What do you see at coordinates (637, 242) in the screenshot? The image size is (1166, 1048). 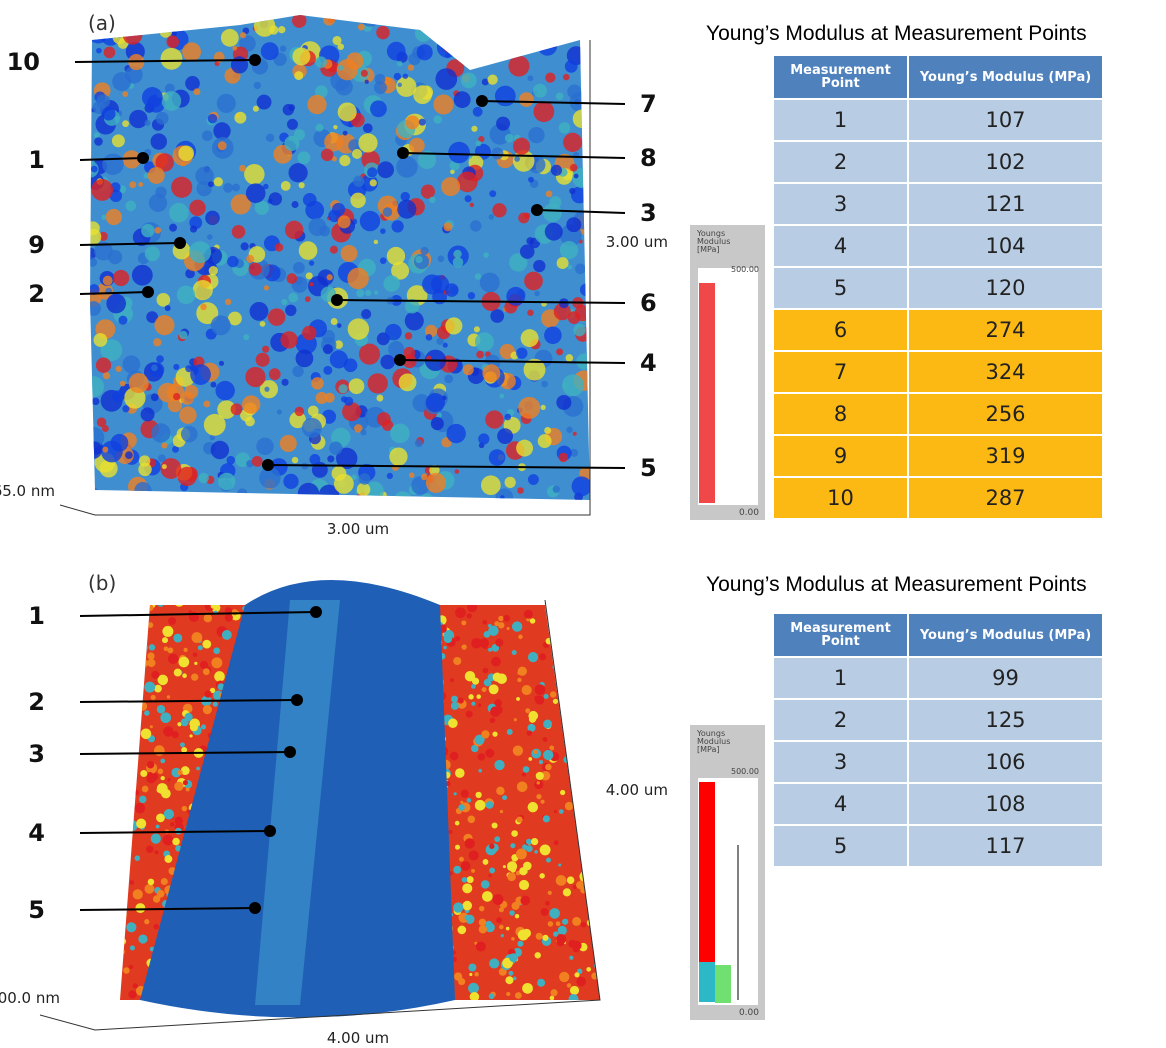 I see `y-axis-label: 3.00 um` at bounding box center [637, 242].